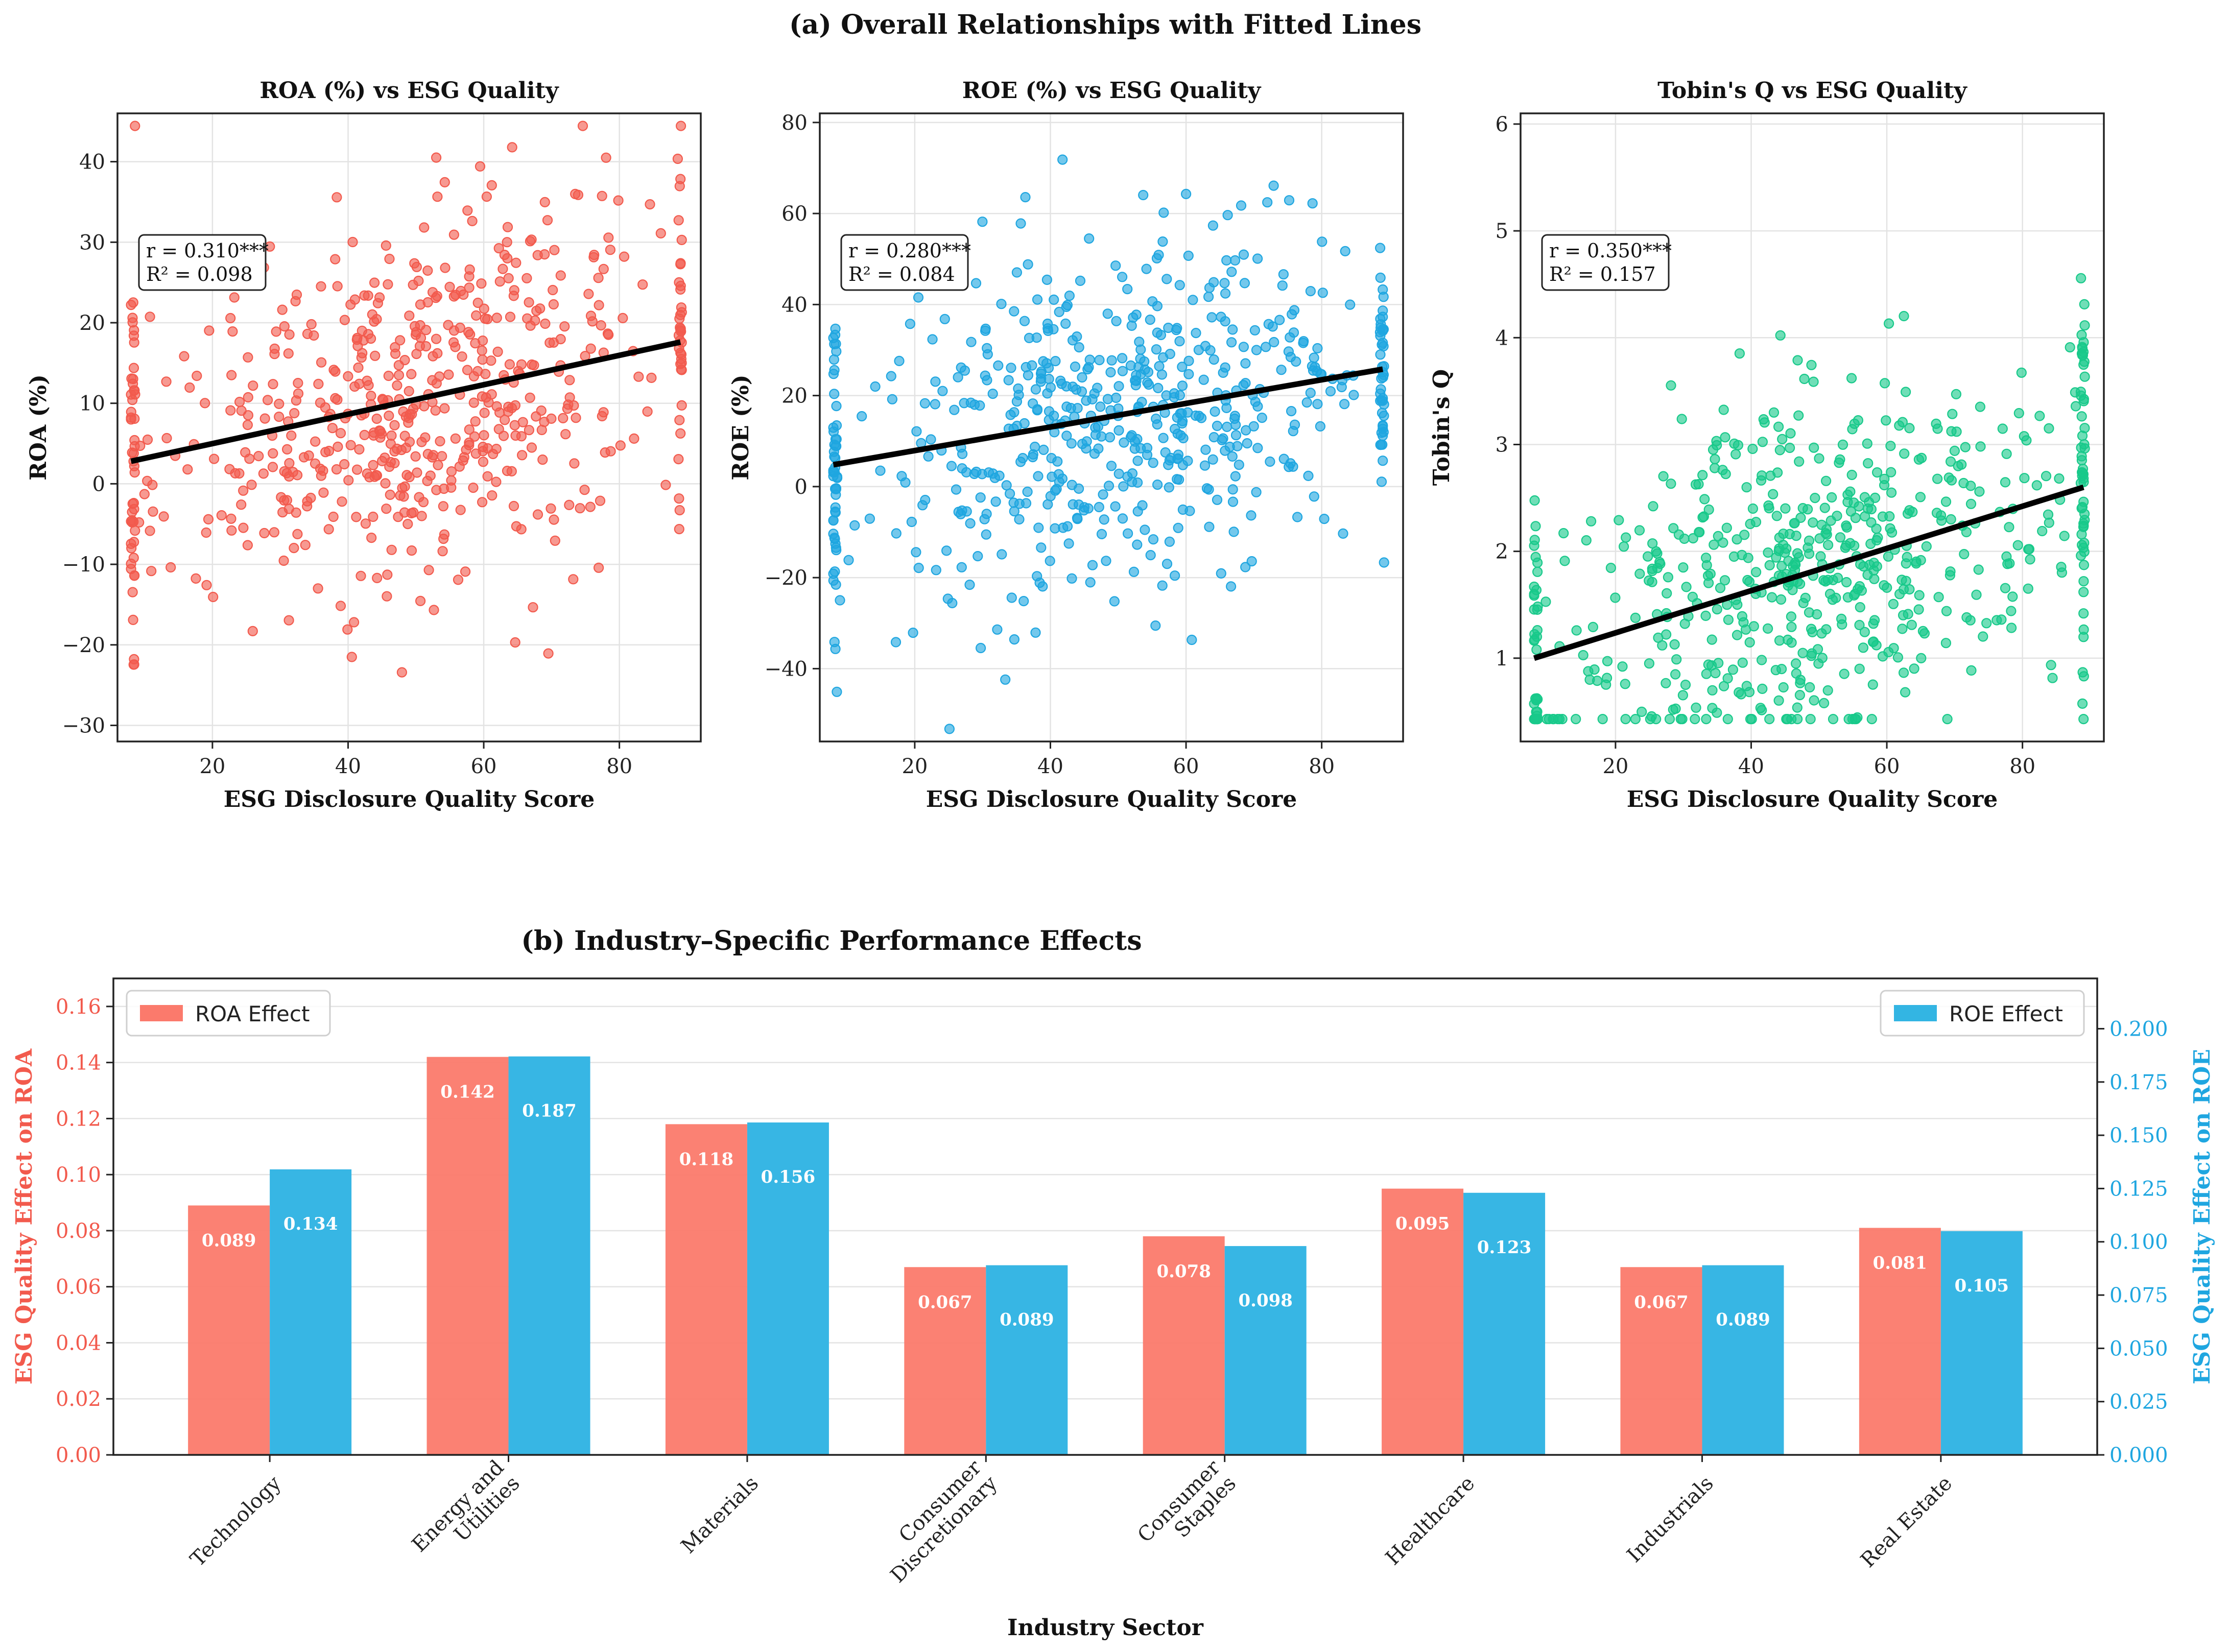  Describe the element at coordinates (84, 565) in the screenshot. I see `y-tick-label: −10` at that location.